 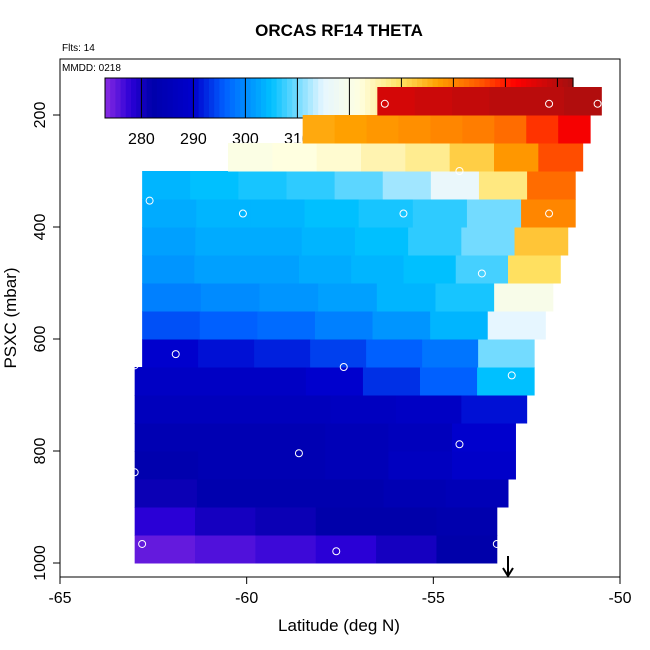 I want to click on x-tick-label: -50, so click(x=619, y=598).